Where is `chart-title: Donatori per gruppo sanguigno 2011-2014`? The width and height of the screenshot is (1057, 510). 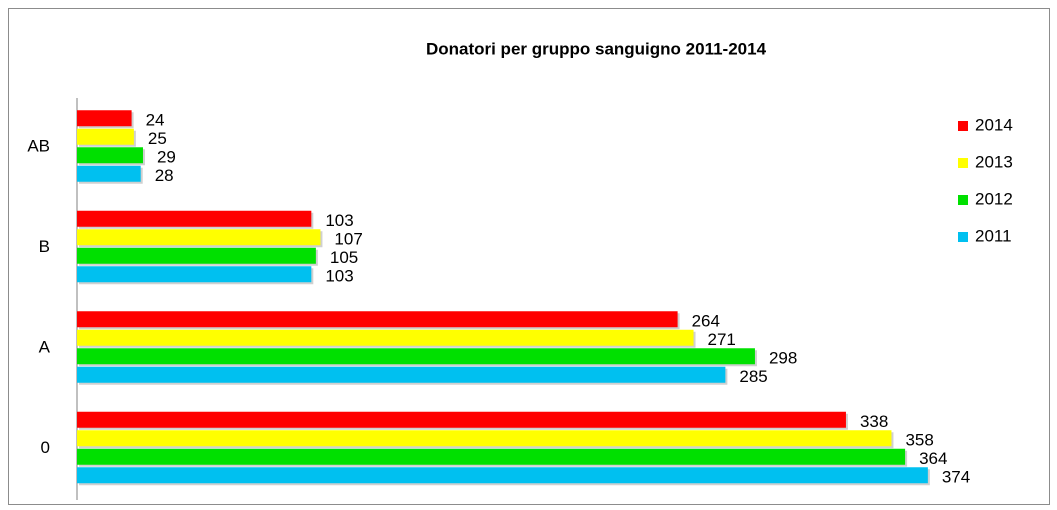 chart-title: Donatori per gruppo sanguigno 2011-2014 is located at coordinates (596, 48).